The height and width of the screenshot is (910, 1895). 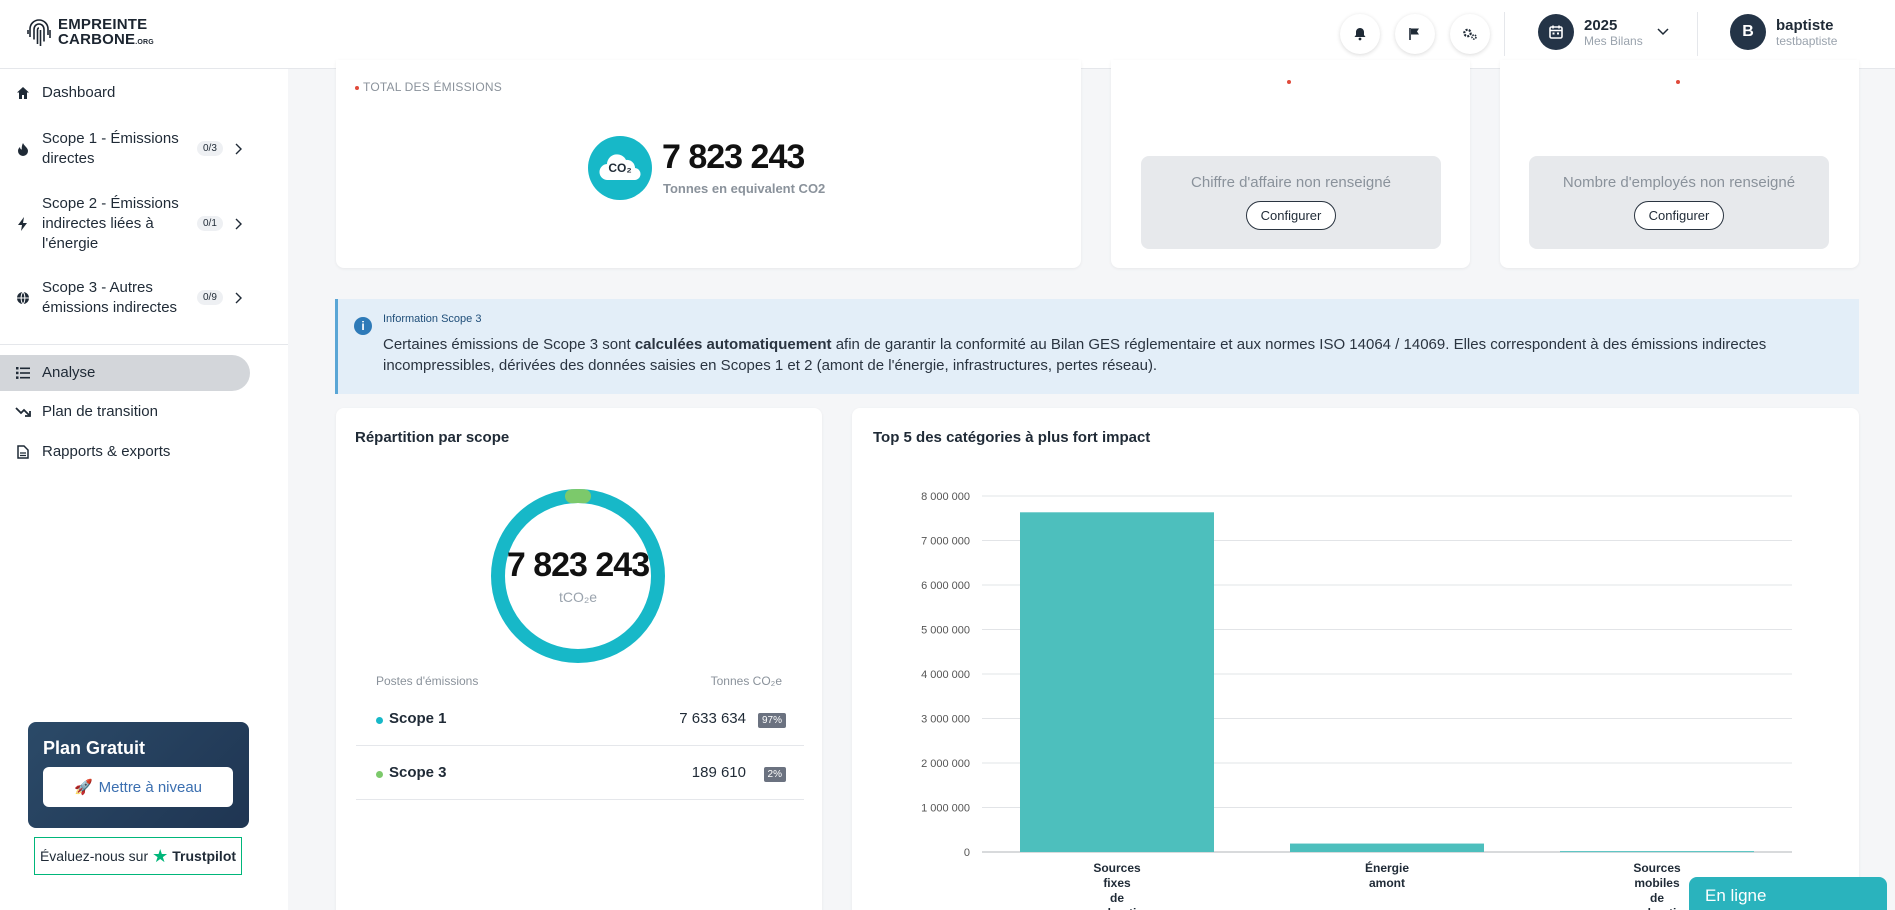 What do you see at coordinates (39, 32) in the screenshot?
I see `fingerprint-logo-icon` at bounding box center [39, 32].